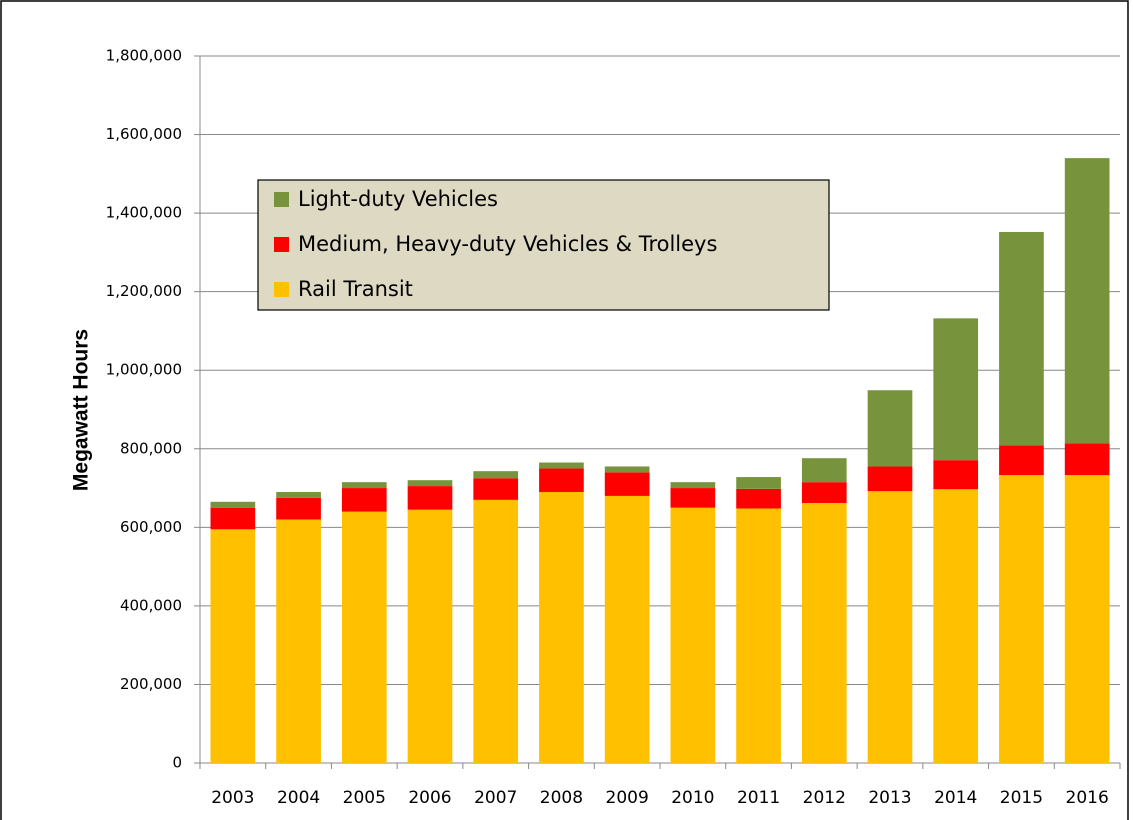 This screenshot has width=1133, height=820. Describe the element at coordinates (495, 798) in the screenshot. I see `x-tick-label: 2007` at that location.